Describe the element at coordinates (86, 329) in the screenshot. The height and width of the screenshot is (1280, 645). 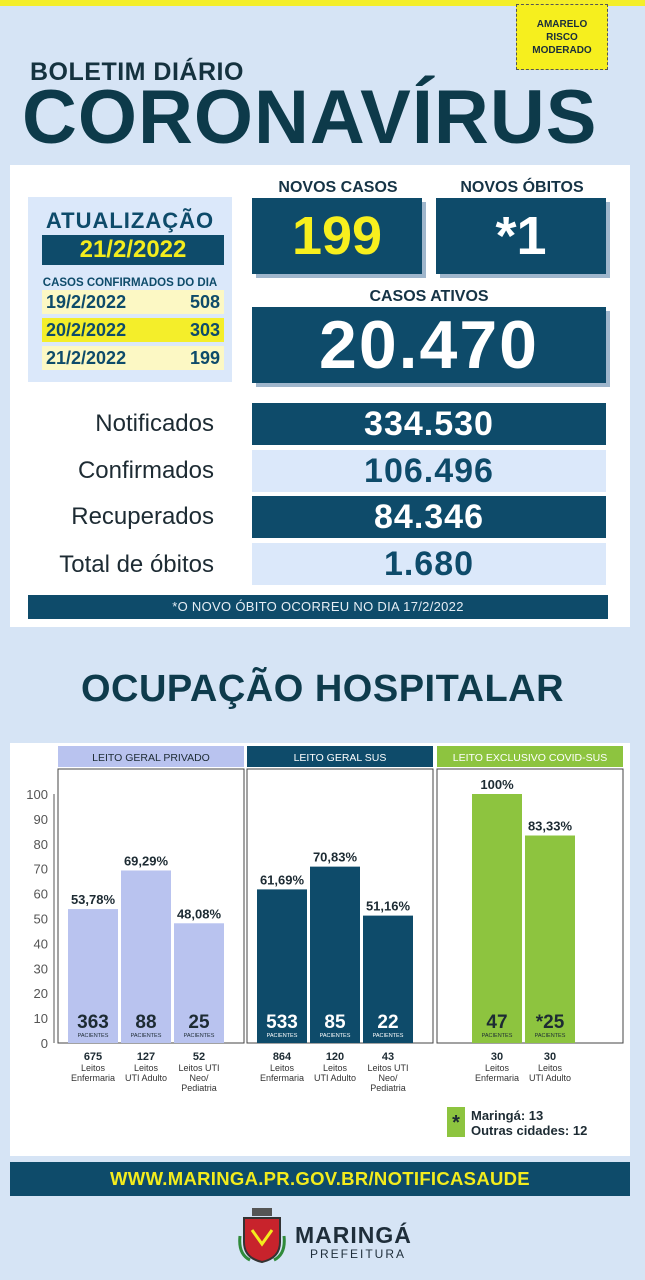
I see `row-date: 20/2/2022` at that location.